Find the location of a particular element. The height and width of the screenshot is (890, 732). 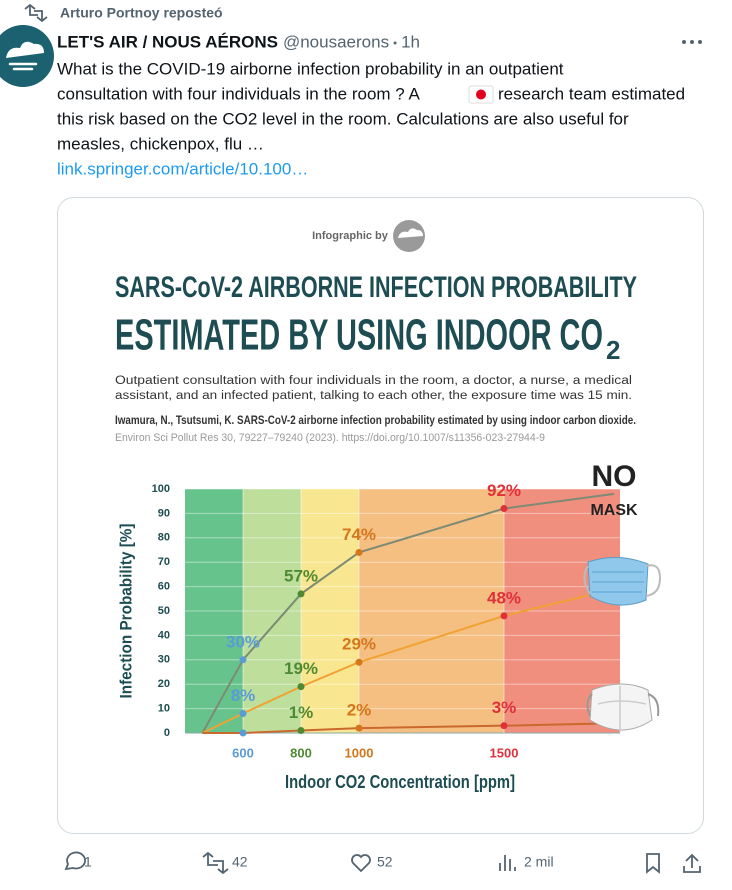

credit: Infographic by is located at coordinates (350, 236).